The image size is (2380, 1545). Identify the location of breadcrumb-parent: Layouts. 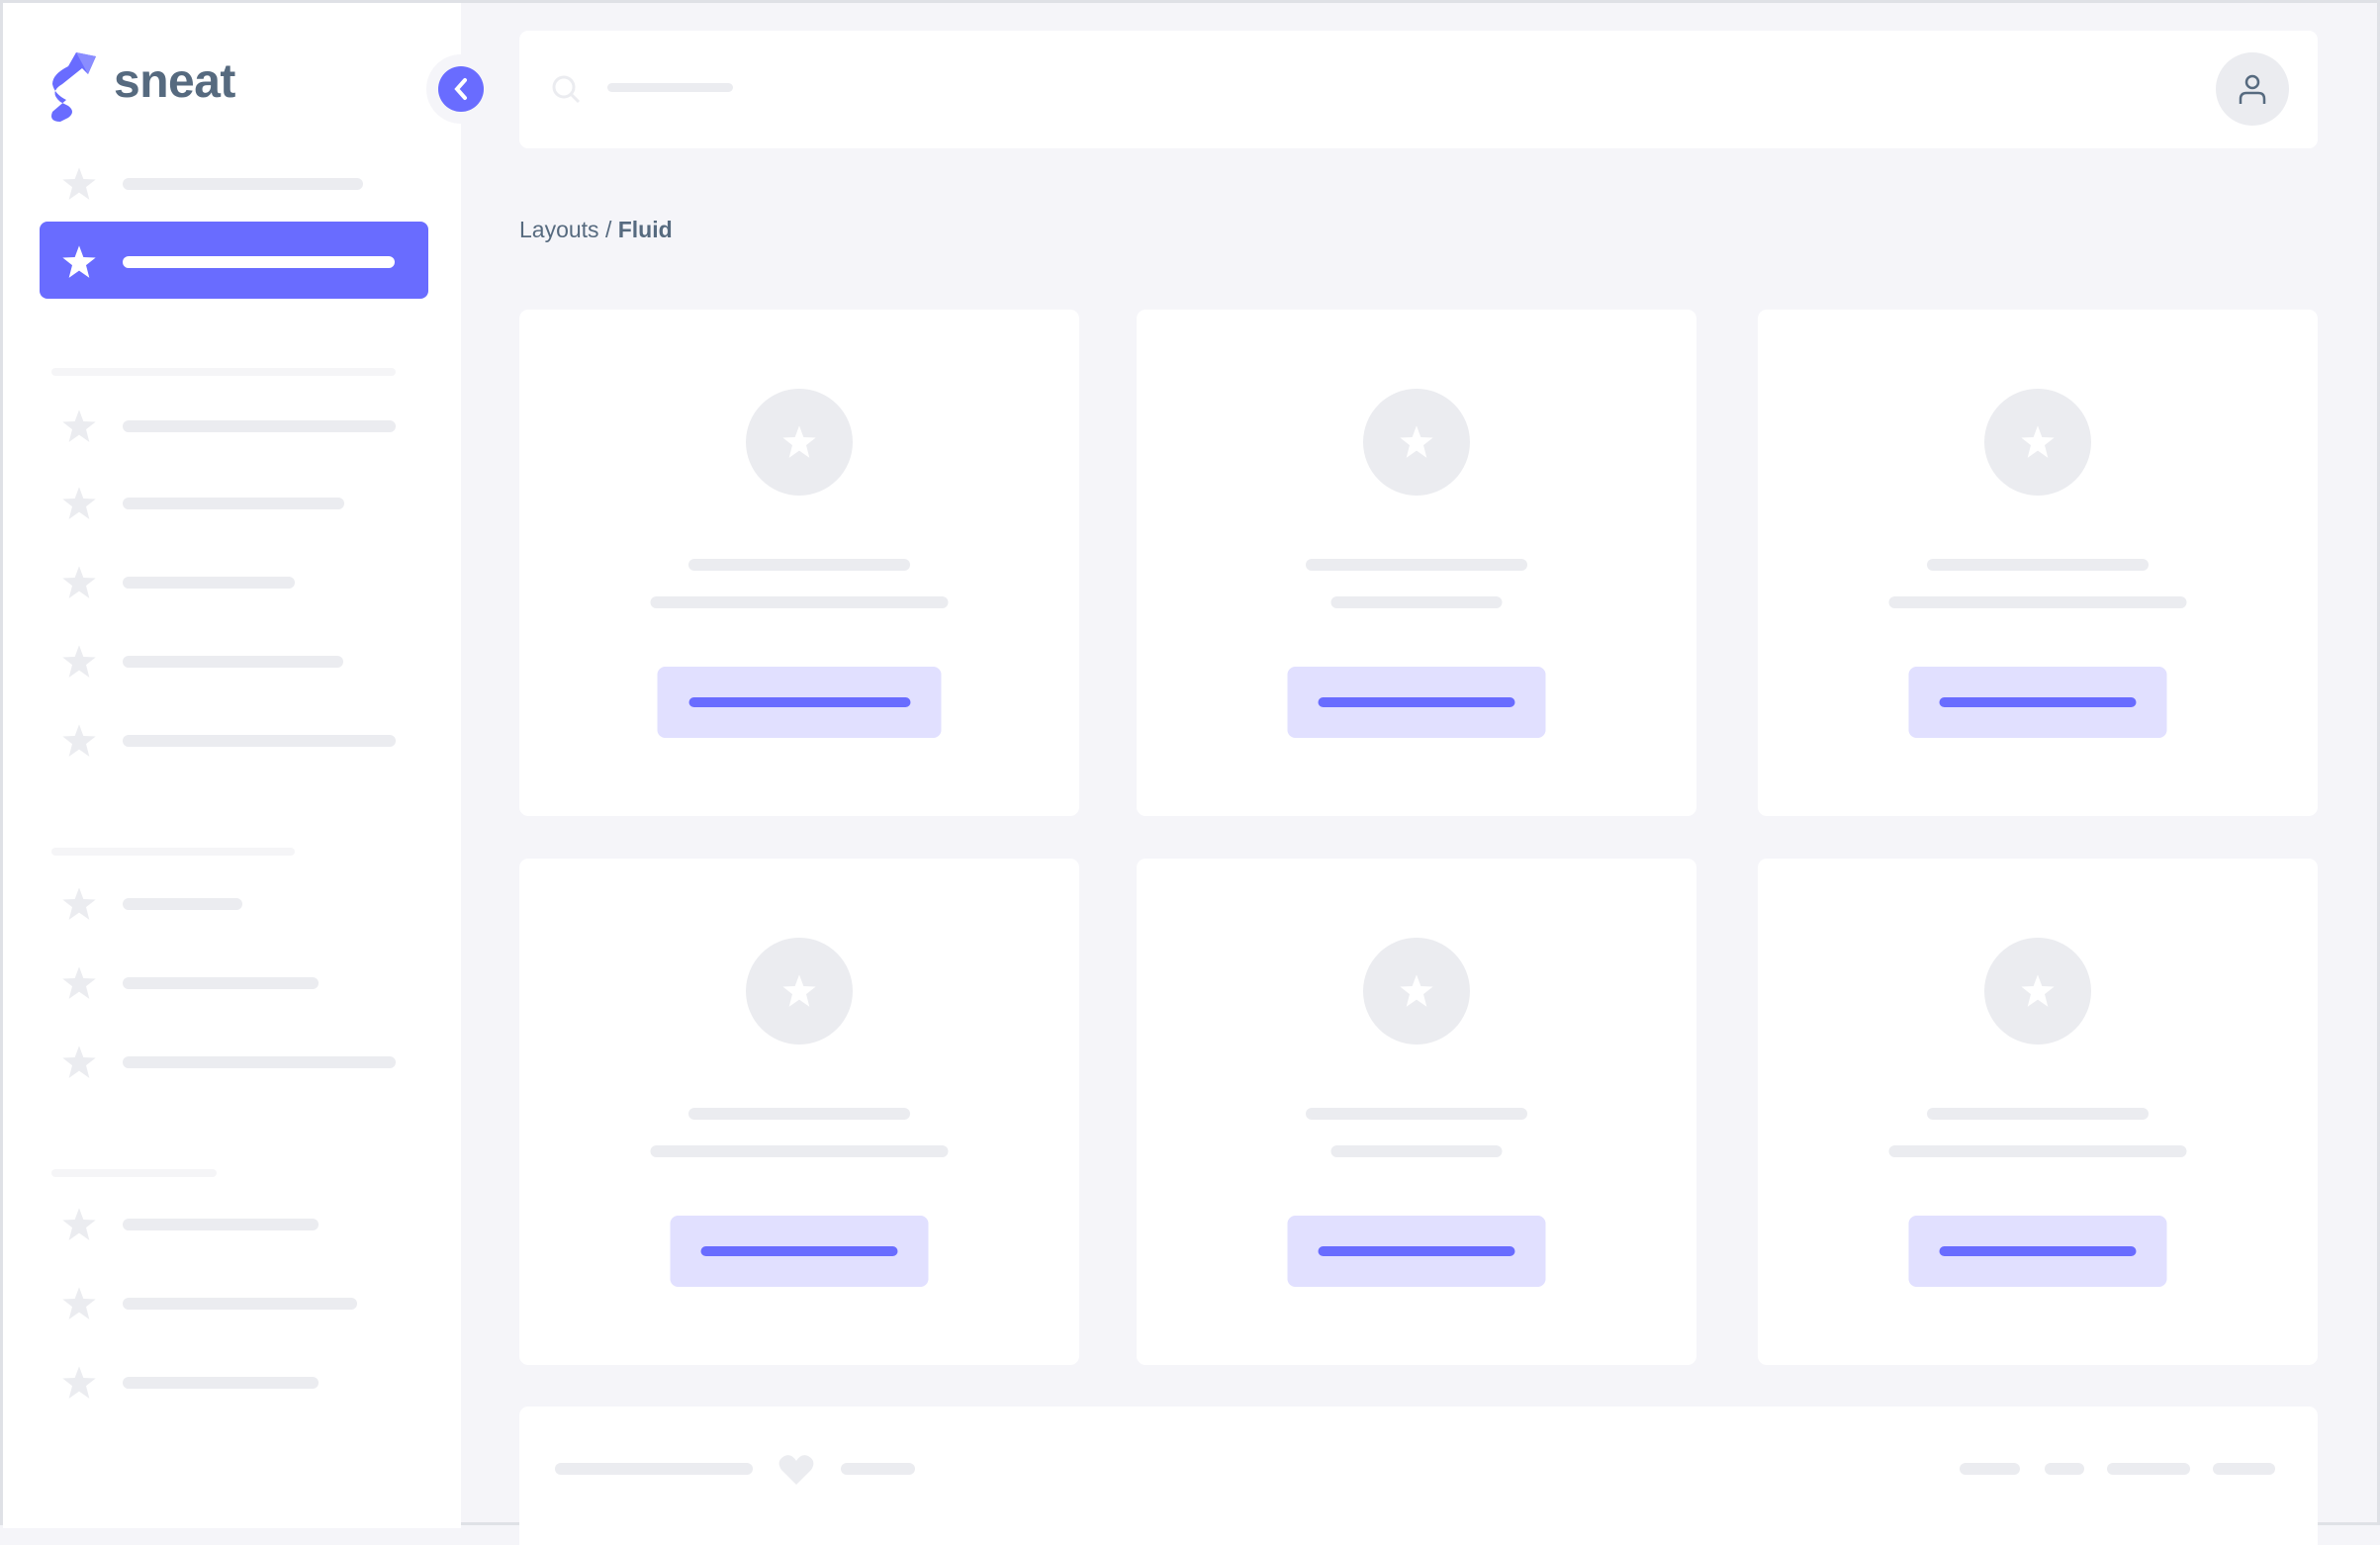
(559, 229).